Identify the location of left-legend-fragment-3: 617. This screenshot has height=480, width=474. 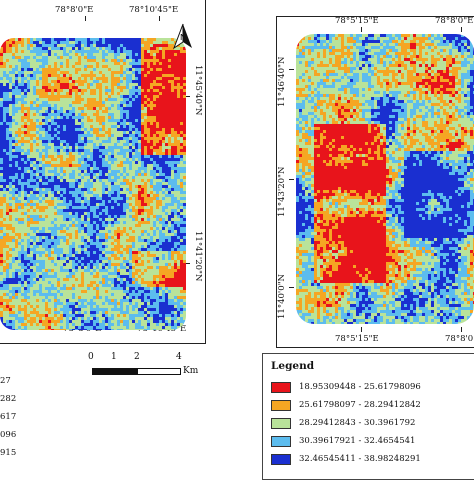
(8, 417).